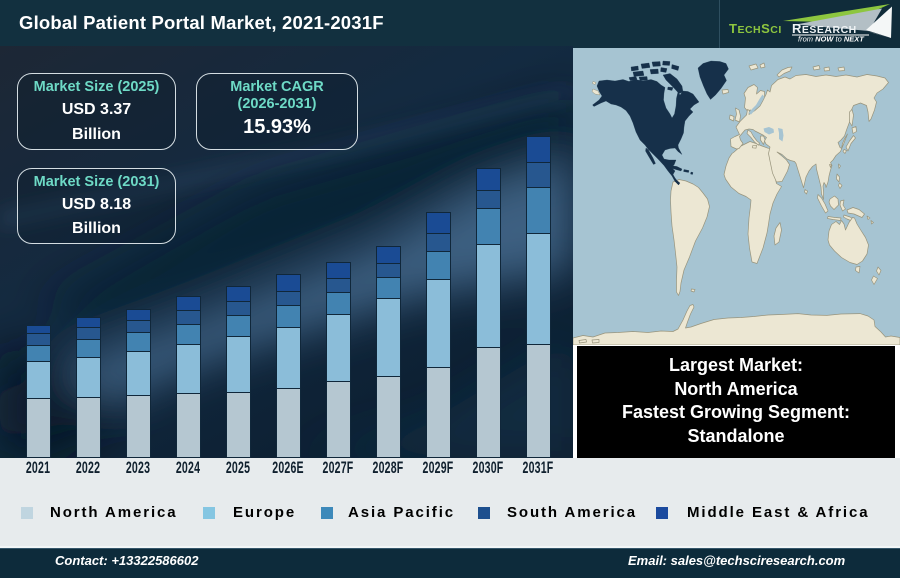 The height and width of the screenshot is (578, 900). What do you see at coordinates (831, 39) in the screenshot?
I see `svg-text: from NOW to NEXT` at bounding box center [831, 39].